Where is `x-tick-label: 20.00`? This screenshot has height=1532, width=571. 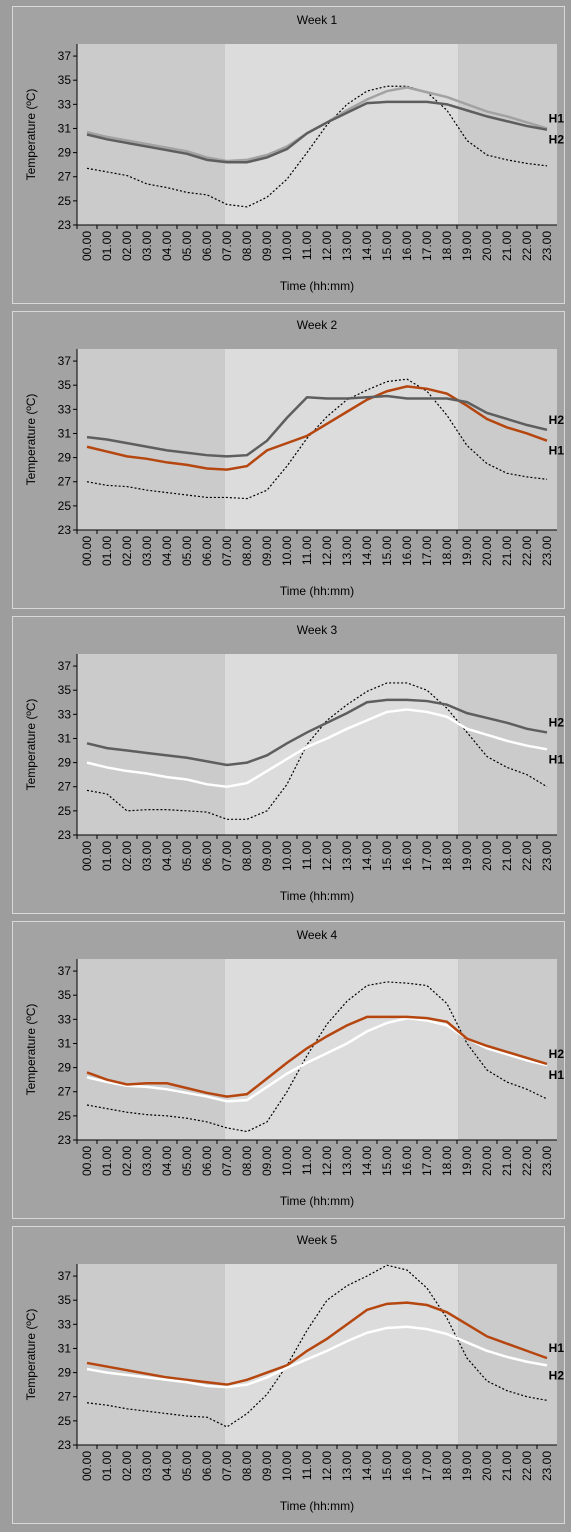
x-tick-label: 20.00 is located at coordinates (487, 551).